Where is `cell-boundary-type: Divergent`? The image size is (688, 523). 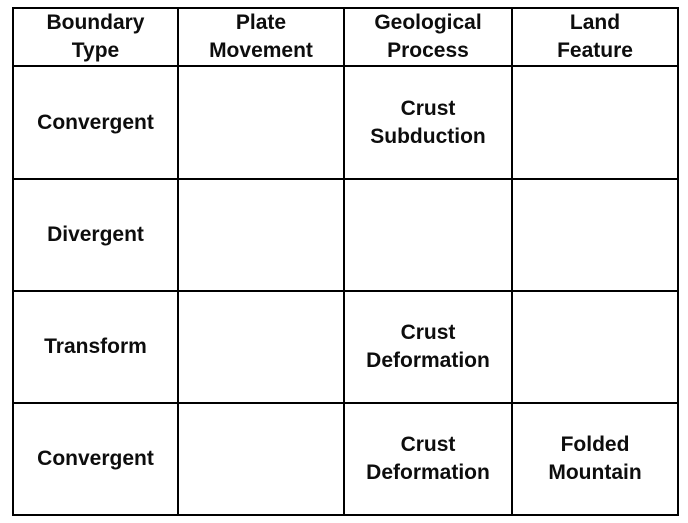 cell-boundary-type: Divergent is located at coordinates (95, 235).